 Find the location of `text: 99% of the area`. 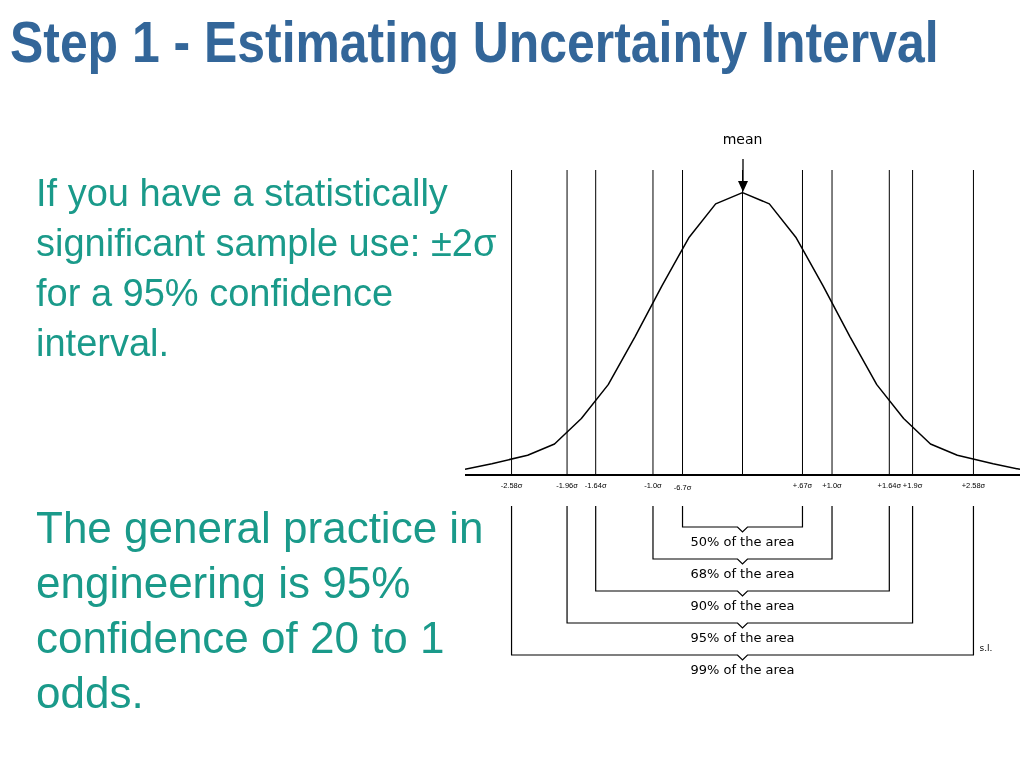

text: 99% of the area is located at coordinates (742, 669).